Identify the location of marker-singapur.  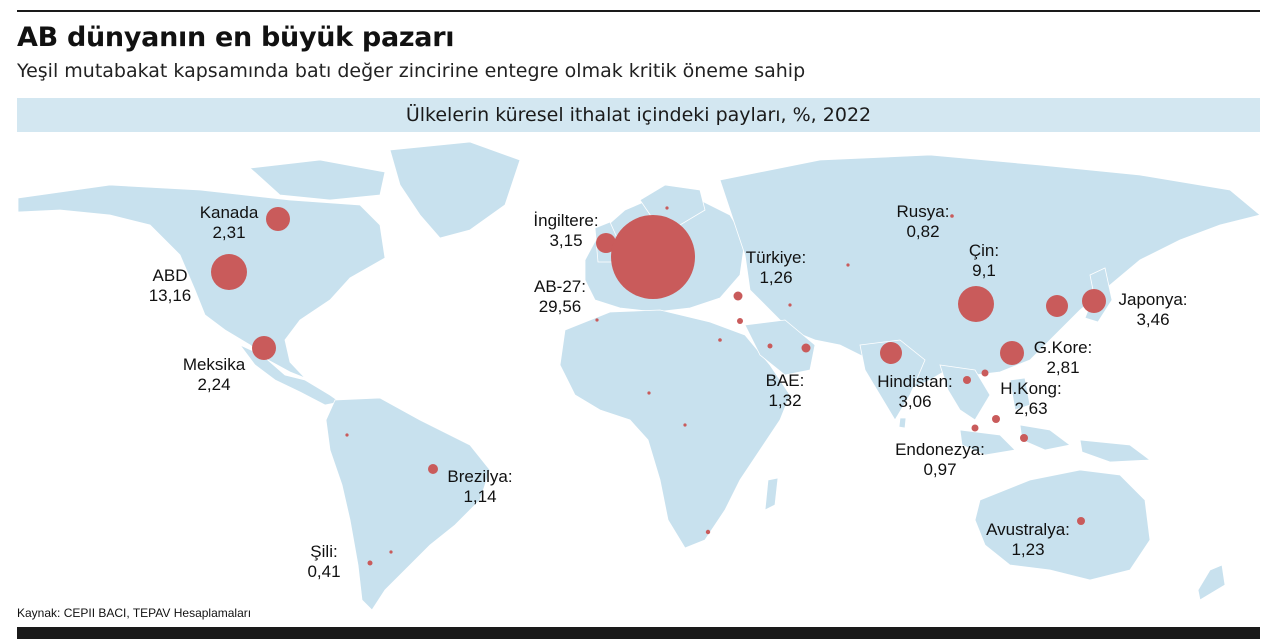
(967, 380).